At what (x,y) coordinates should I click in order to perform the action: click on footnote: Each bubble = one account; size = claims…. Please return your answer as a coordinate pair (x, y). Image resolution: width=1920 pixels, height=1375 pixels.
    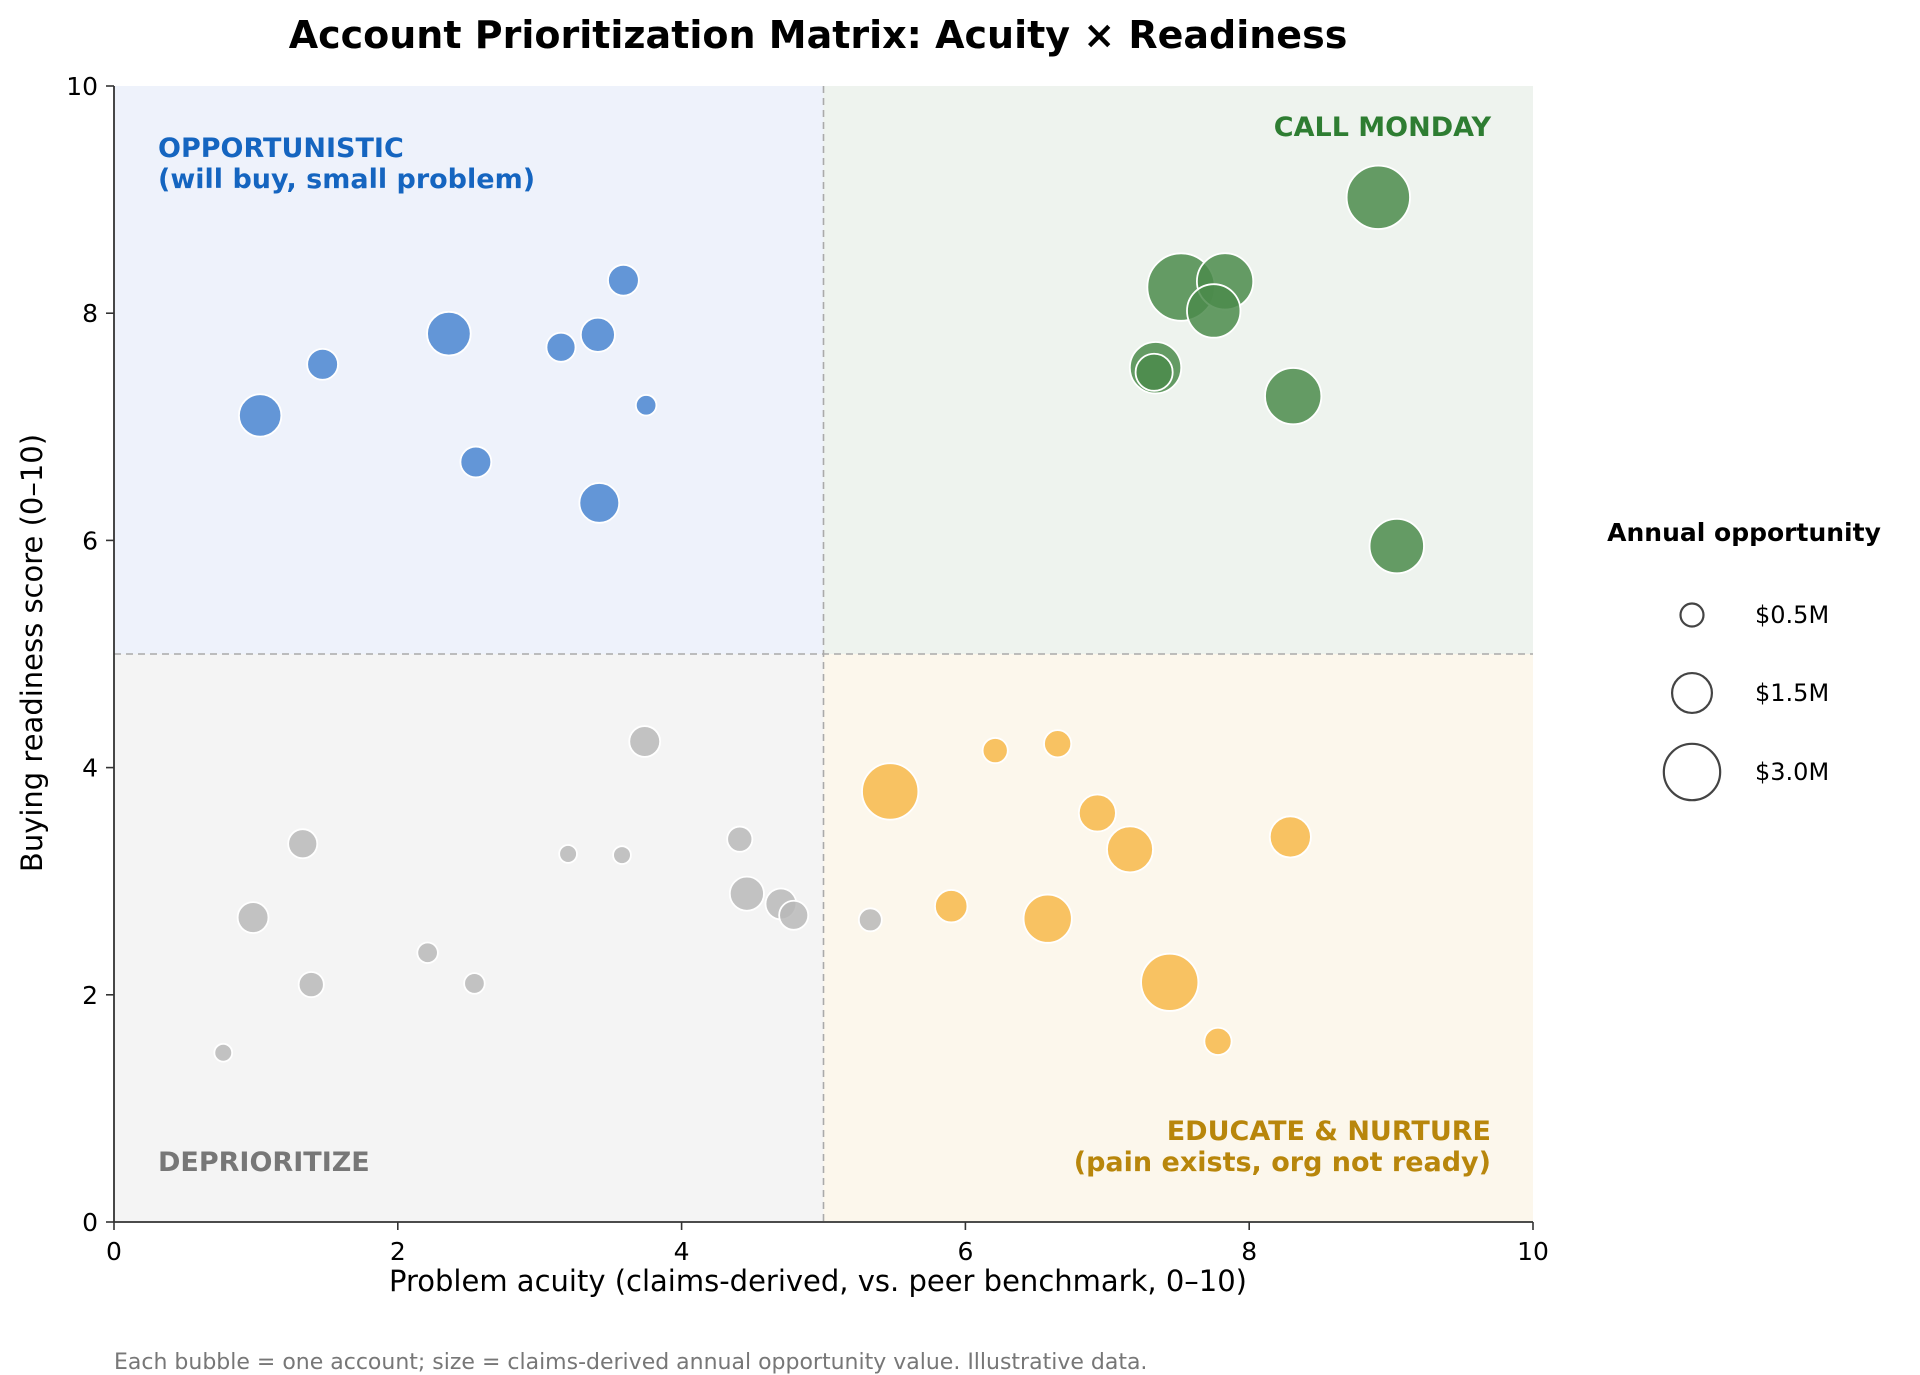
    Looking at the image, I should click on (630, 1362).